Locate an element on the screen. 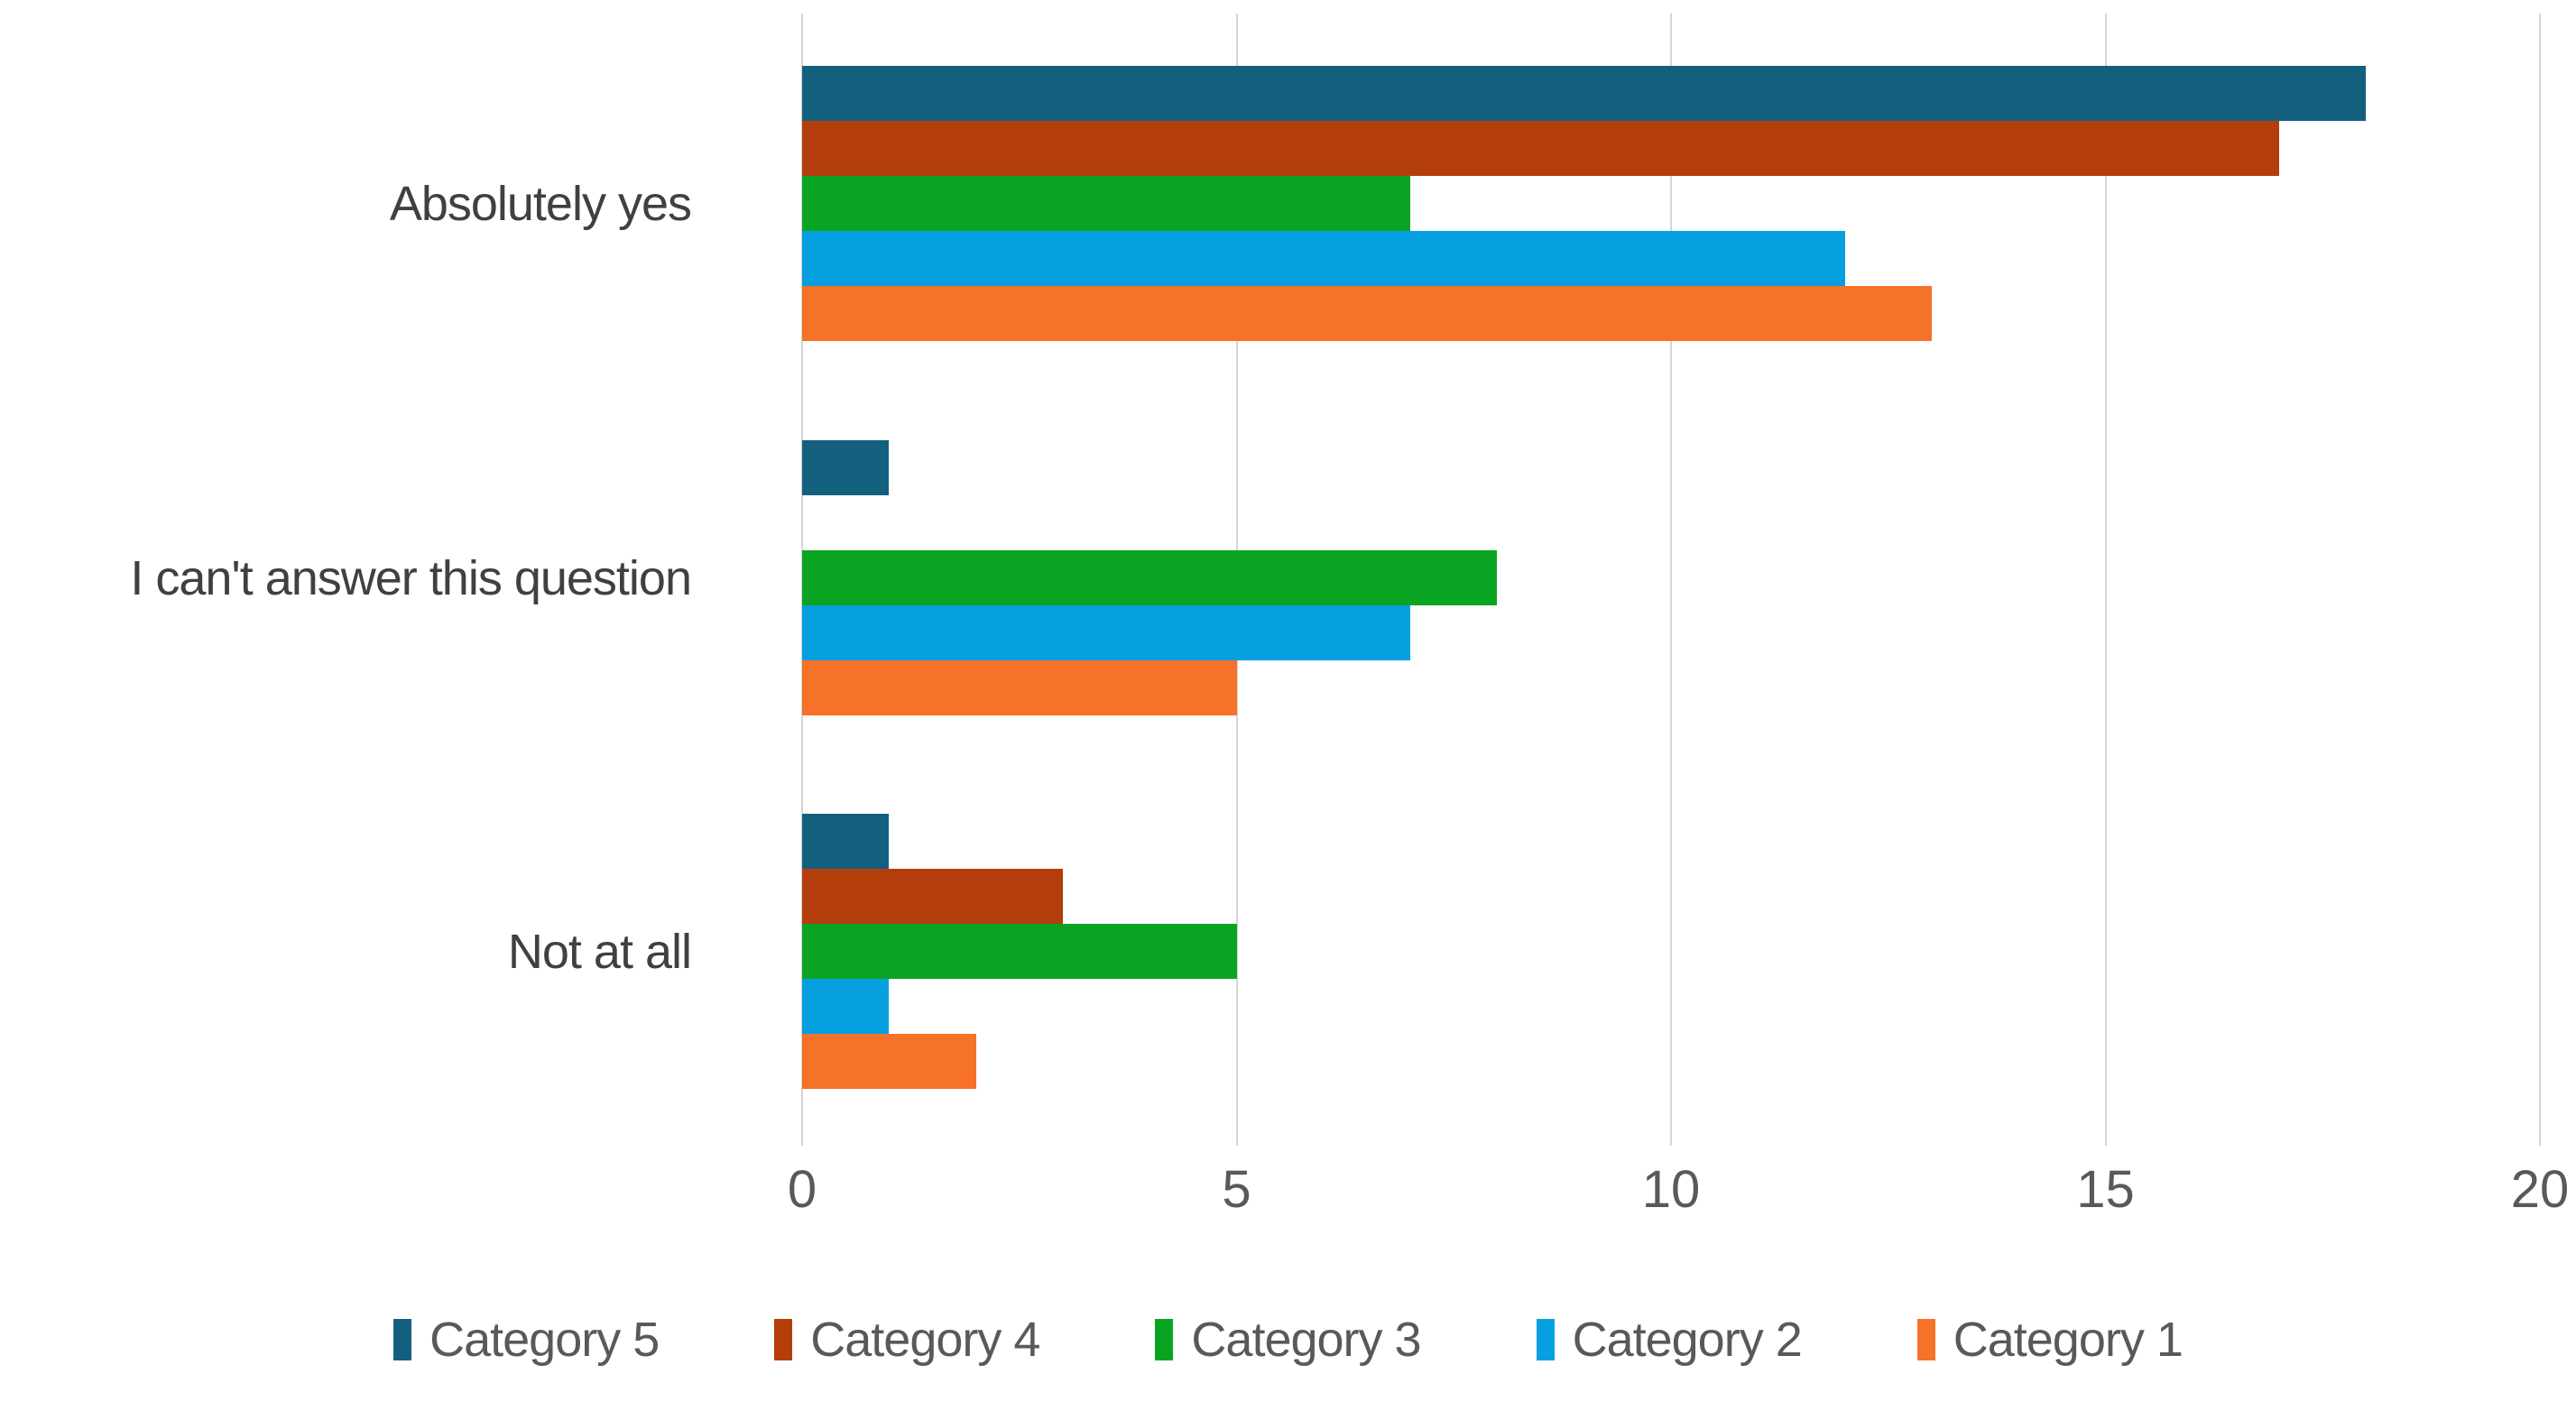 The height and width of the screenshot is (1420, 2576). bar-category-2-not-at-all is located at coordinates (846, 1007).